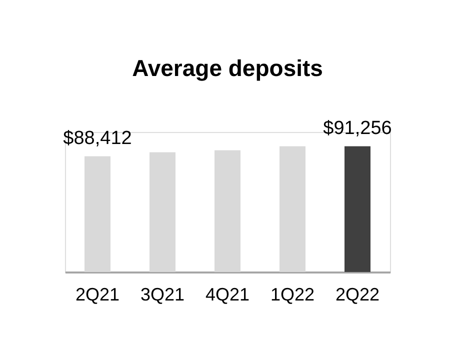 This screenshot has width=452, height=360. I want to click on x-tick-label: 1Q22, so click(292, 294).